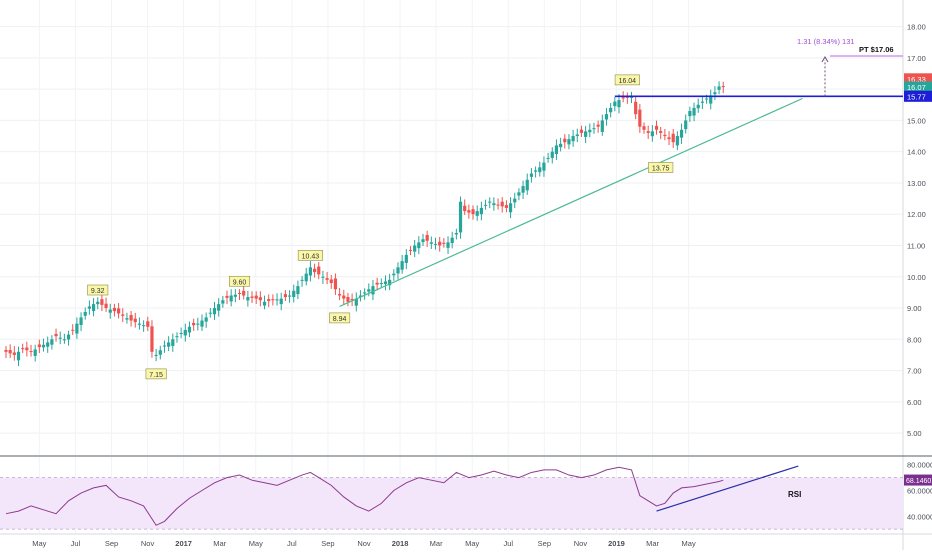 This screenshot has width=932, height=555. What do you see at coordinates (240, 282) in the screenshot?
I see `swing-high-label: 9.60` at bounding box center [240, 282].